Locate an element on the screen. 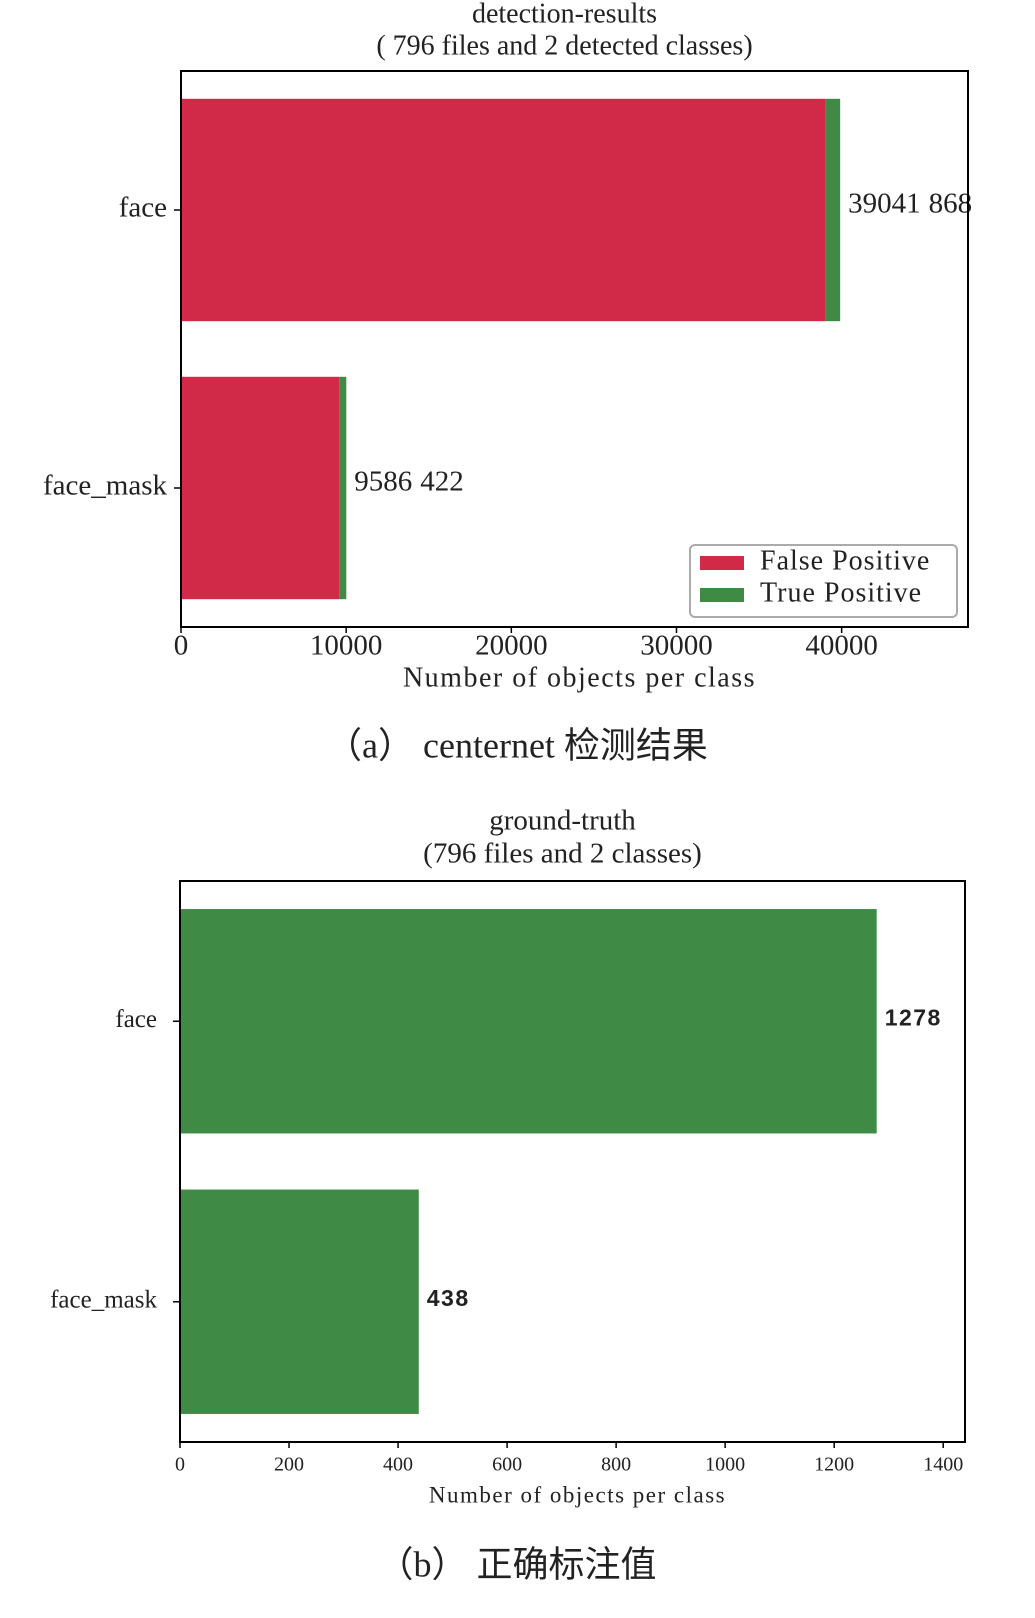  value-label: 438 is located at coordinates (448, 1298).